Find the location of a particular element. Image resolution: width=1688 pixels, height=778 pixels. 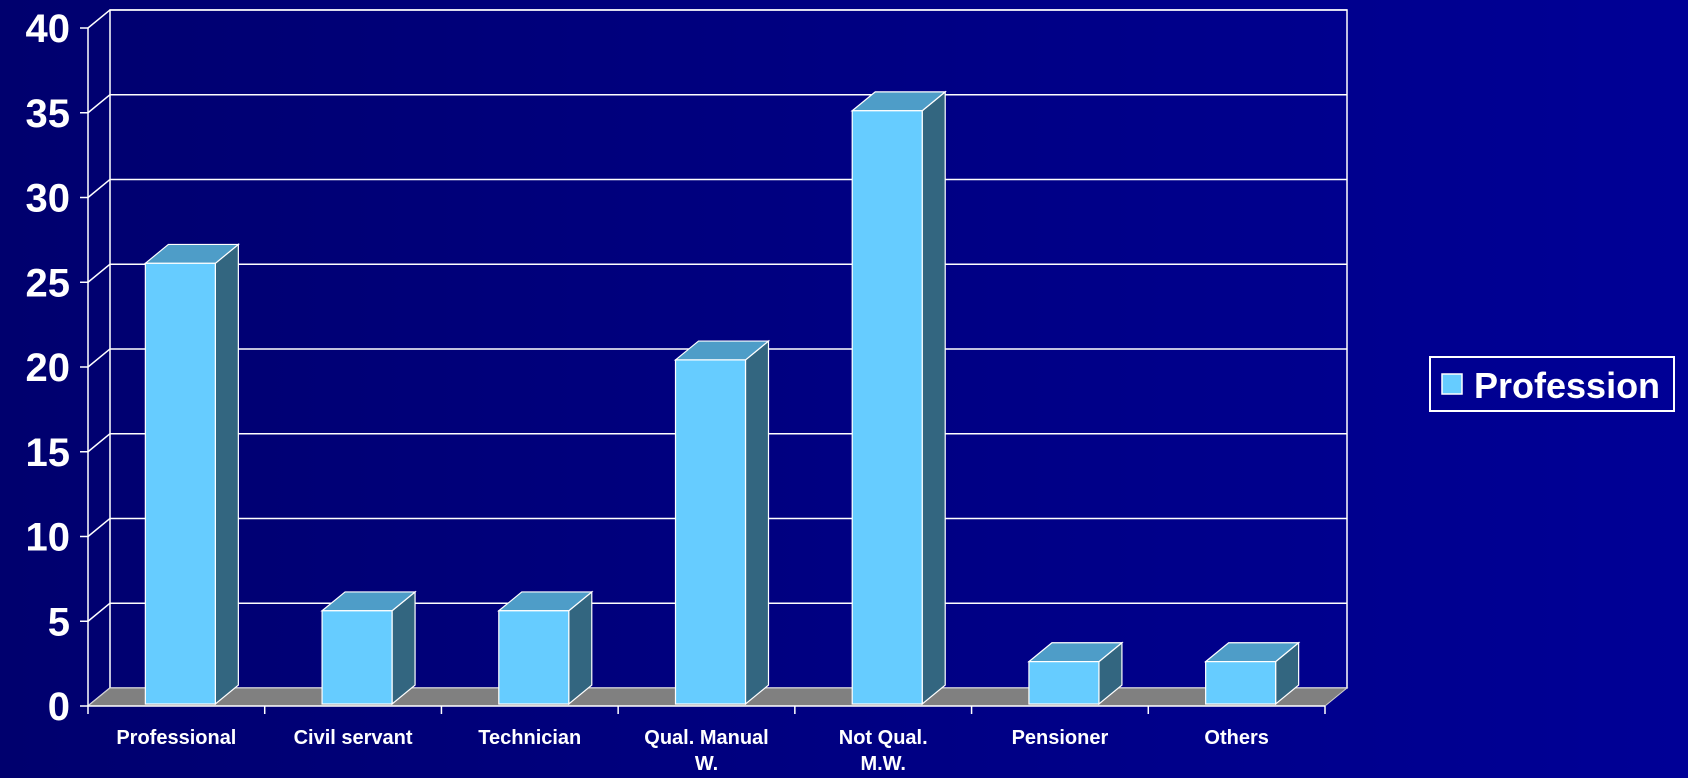

y-tick-label-35: 35 is located at coordinates (48, 114).